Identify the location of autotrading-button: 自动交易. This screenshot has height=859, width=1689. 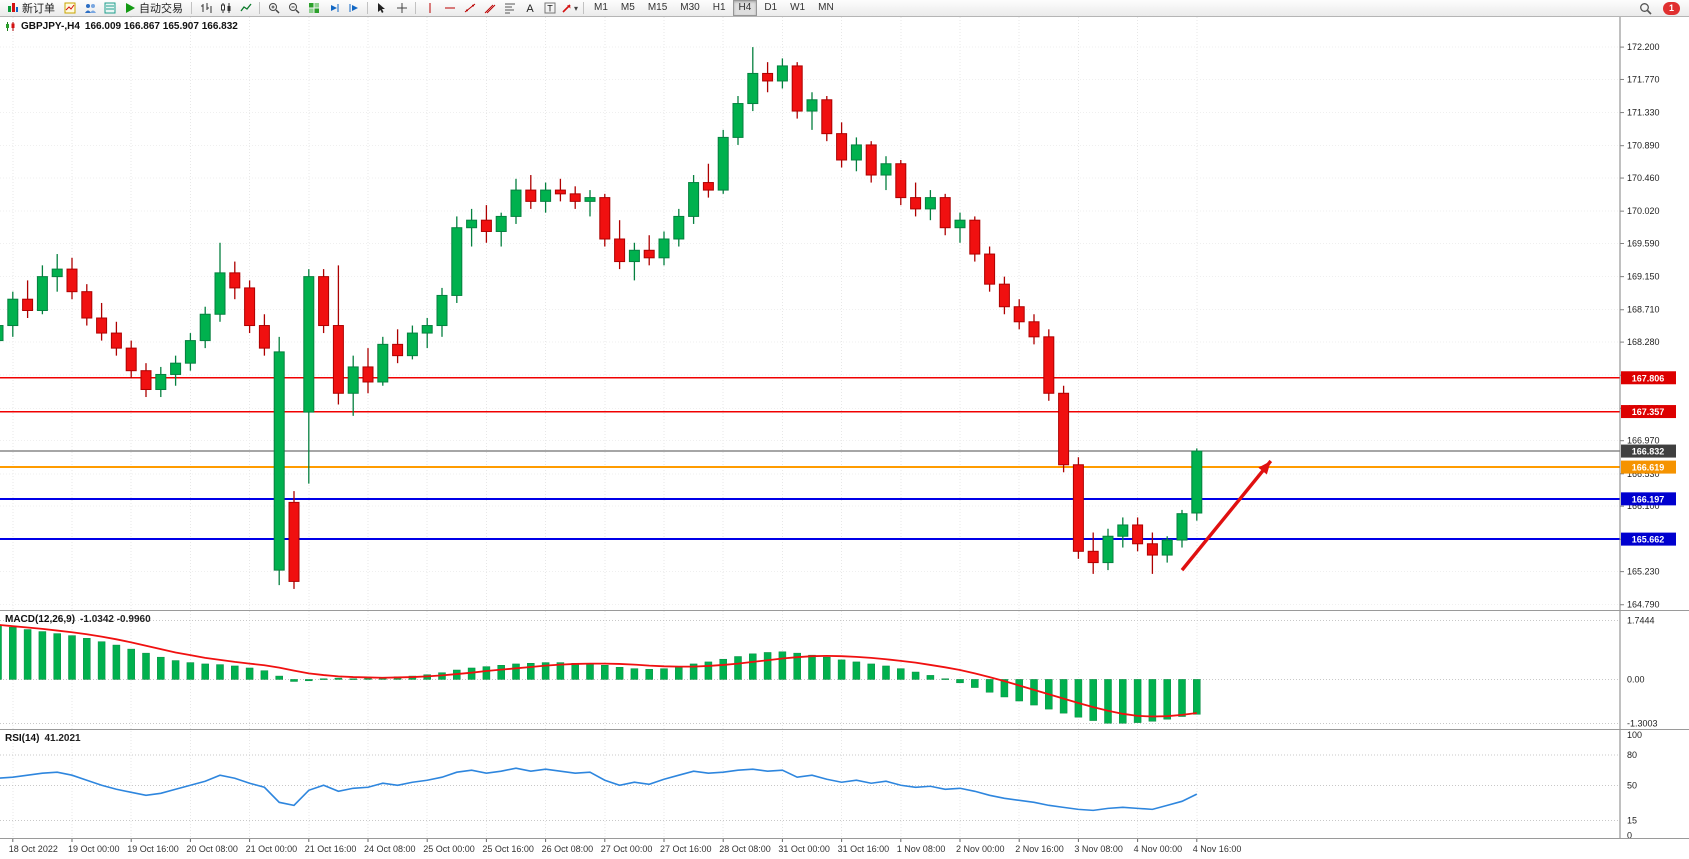
(153, 8).